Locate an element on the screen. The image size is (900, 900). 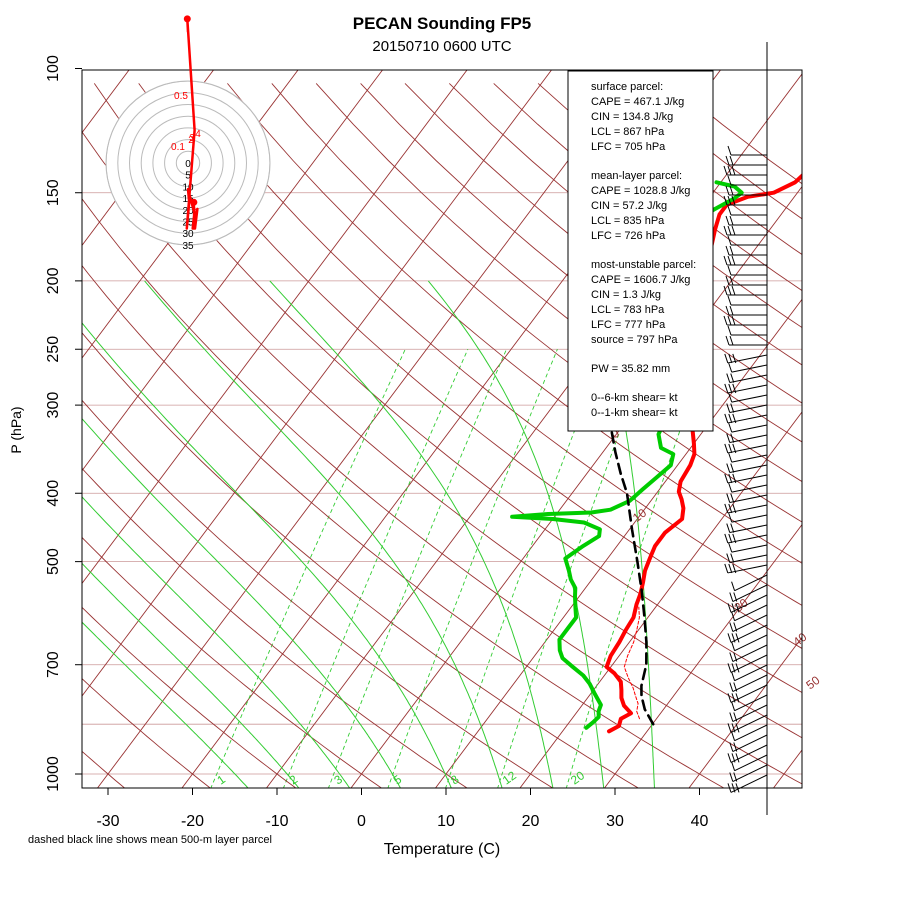
x-tick-label: 30 is located at coordinates (615, 821).